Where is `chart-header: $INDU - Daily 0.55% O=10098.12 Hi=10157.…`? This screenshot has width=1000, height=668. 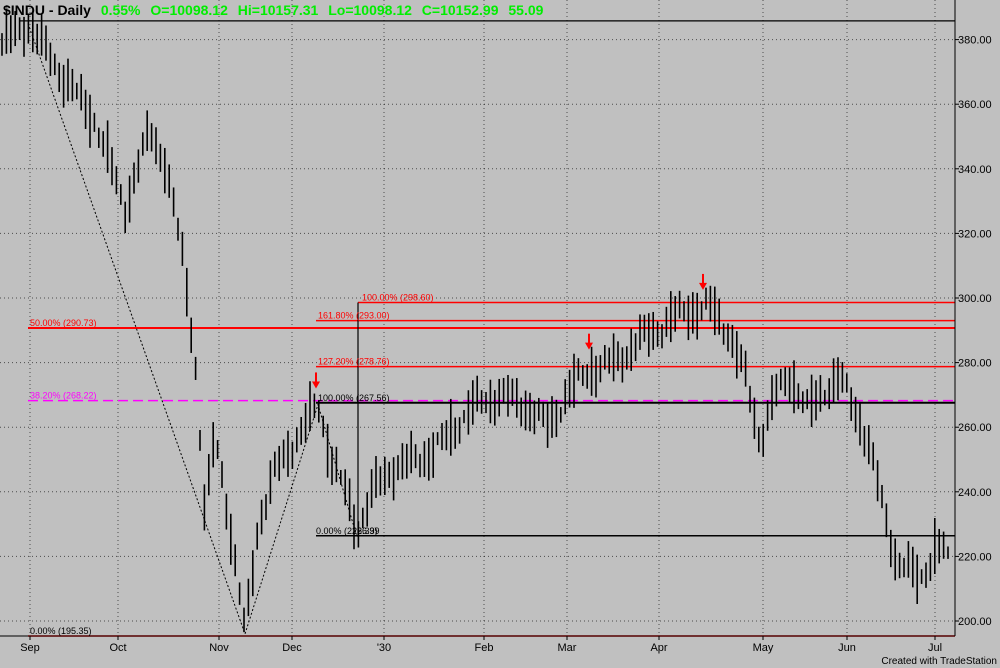
chart-header: $INDU - Daily 0.55% O=10098.12 Hi=10157.… is located at coordinates (273, 10).